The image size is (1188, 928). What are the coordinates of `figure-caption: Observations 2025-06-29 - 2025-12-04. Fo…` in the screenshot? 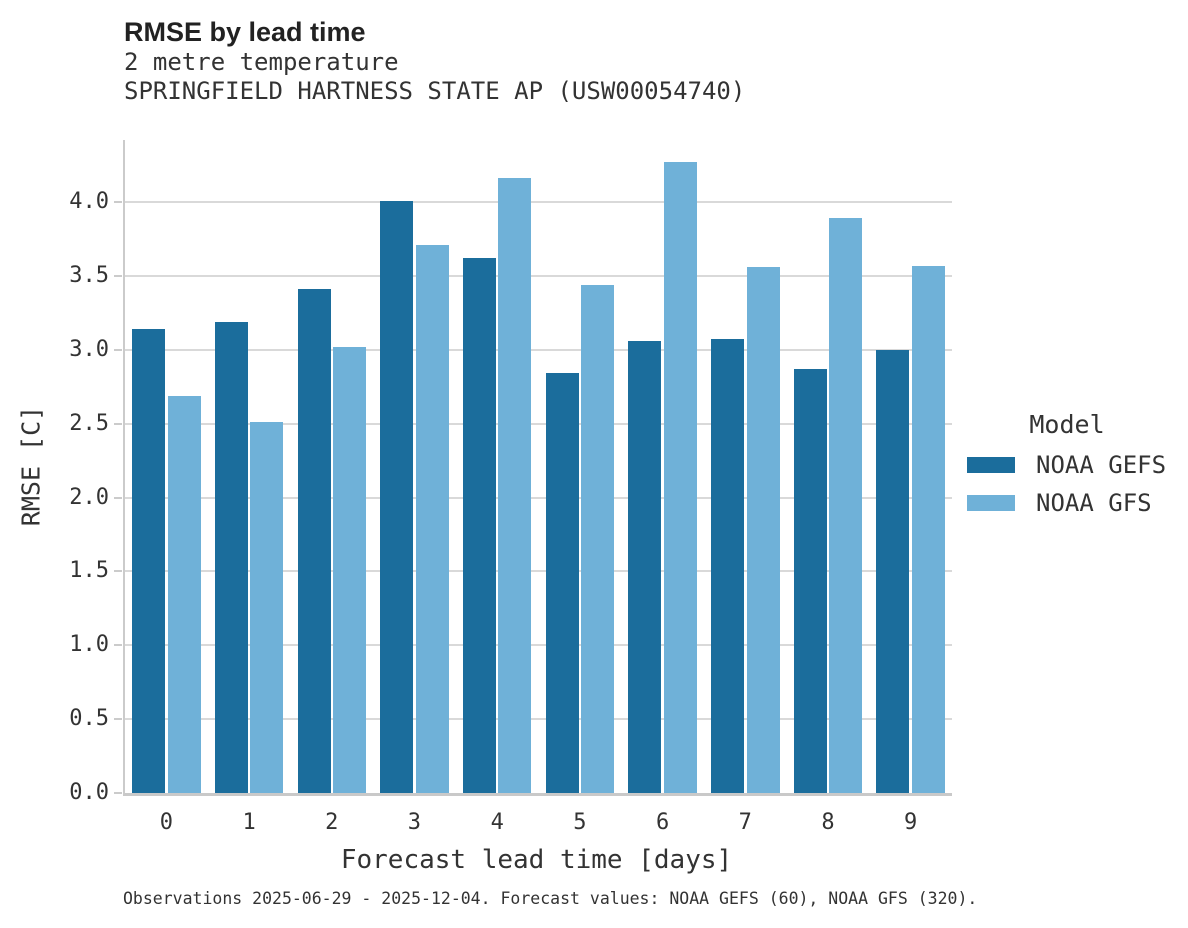 It's located at (550, 898).